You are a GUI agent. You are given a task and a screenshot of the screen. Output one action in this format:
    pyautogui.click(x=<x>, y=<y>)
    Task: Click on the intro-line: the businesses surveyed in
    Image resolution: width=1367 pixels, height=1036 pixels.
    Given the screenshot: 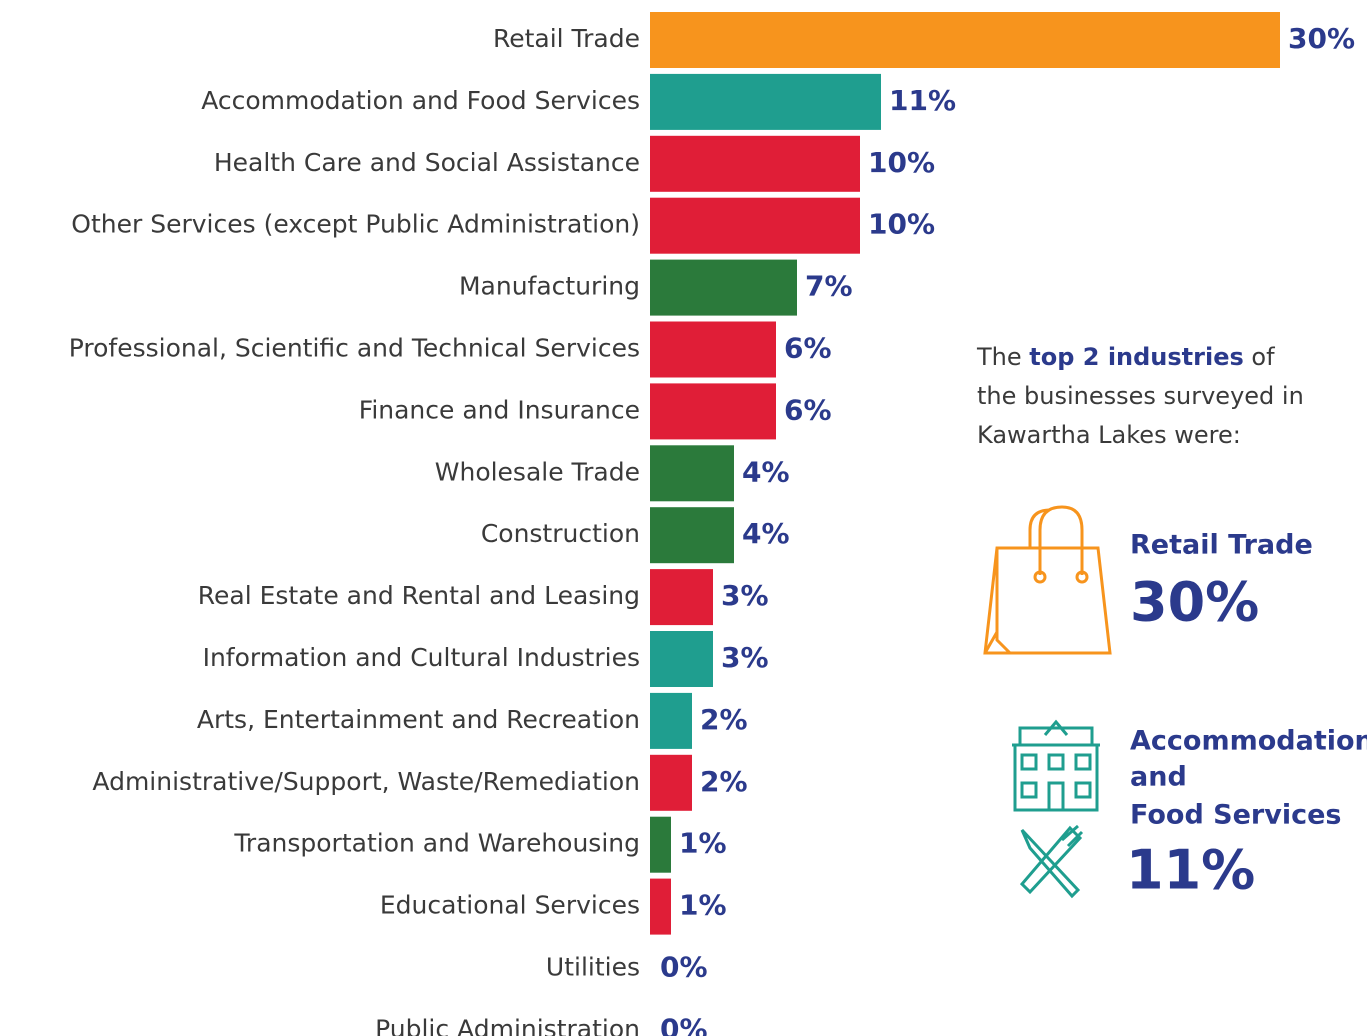 What is the action you would take?
    pyautogui.click(x=1140, y=396)
    